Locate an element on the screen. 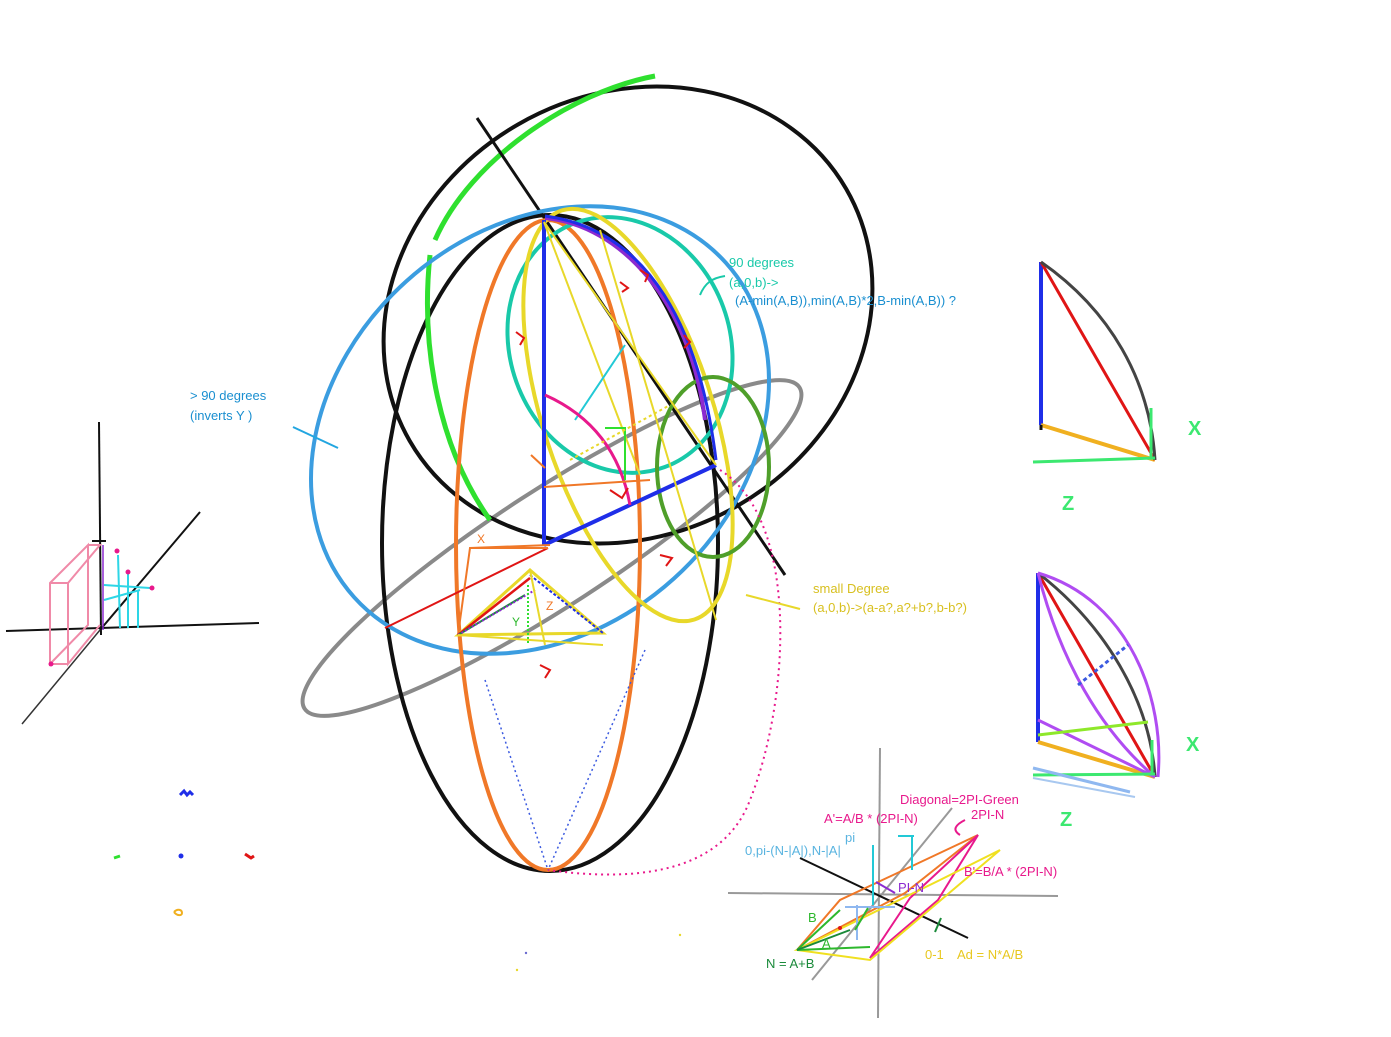 Image resolution: width=1391 pixels, height=1037 pixels. ninety-degrees-line1: (a,0,b)-> is located at coordinates (754, 282).